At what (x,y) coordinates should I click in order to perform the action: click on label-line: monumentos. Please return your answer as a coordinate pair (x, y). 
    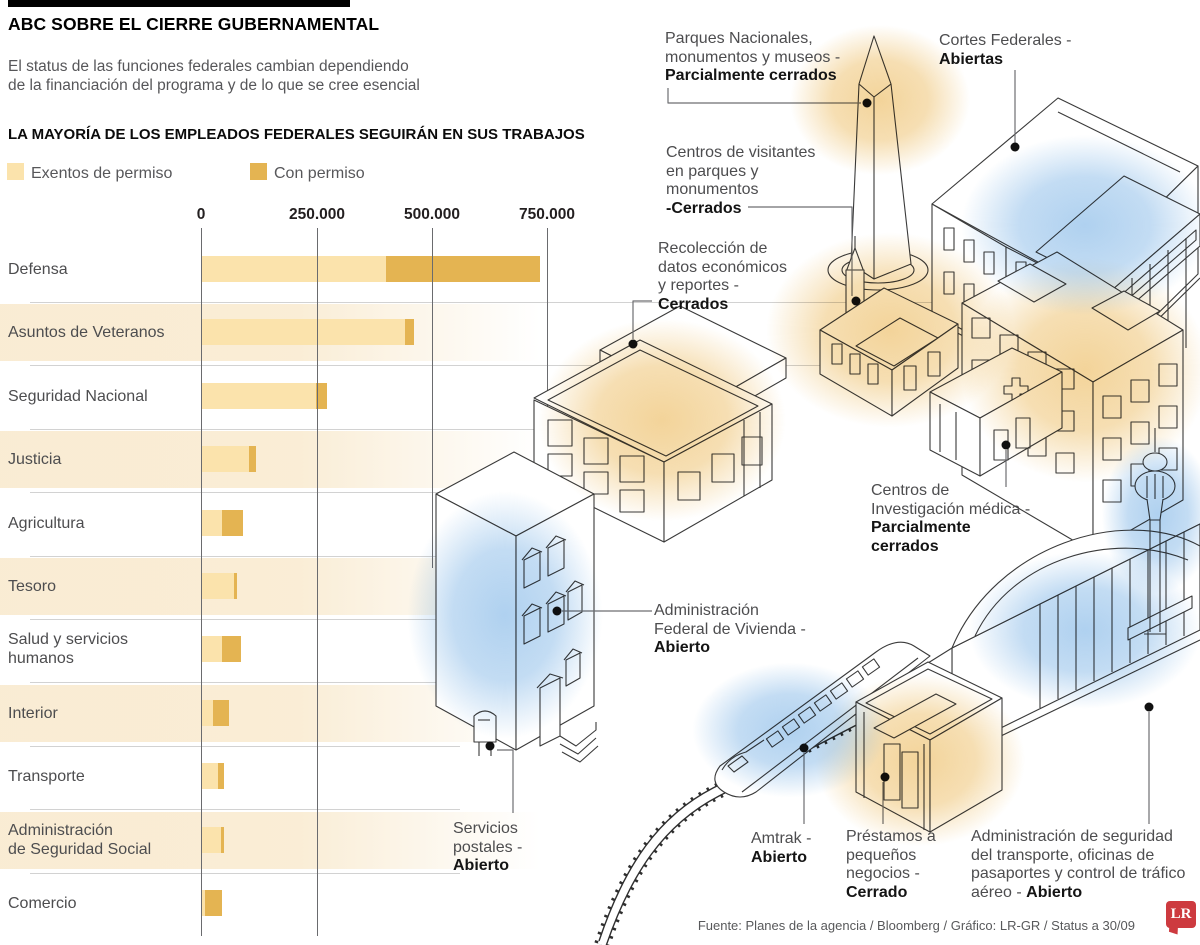
    Looking at the image, I should click on (740, 190).